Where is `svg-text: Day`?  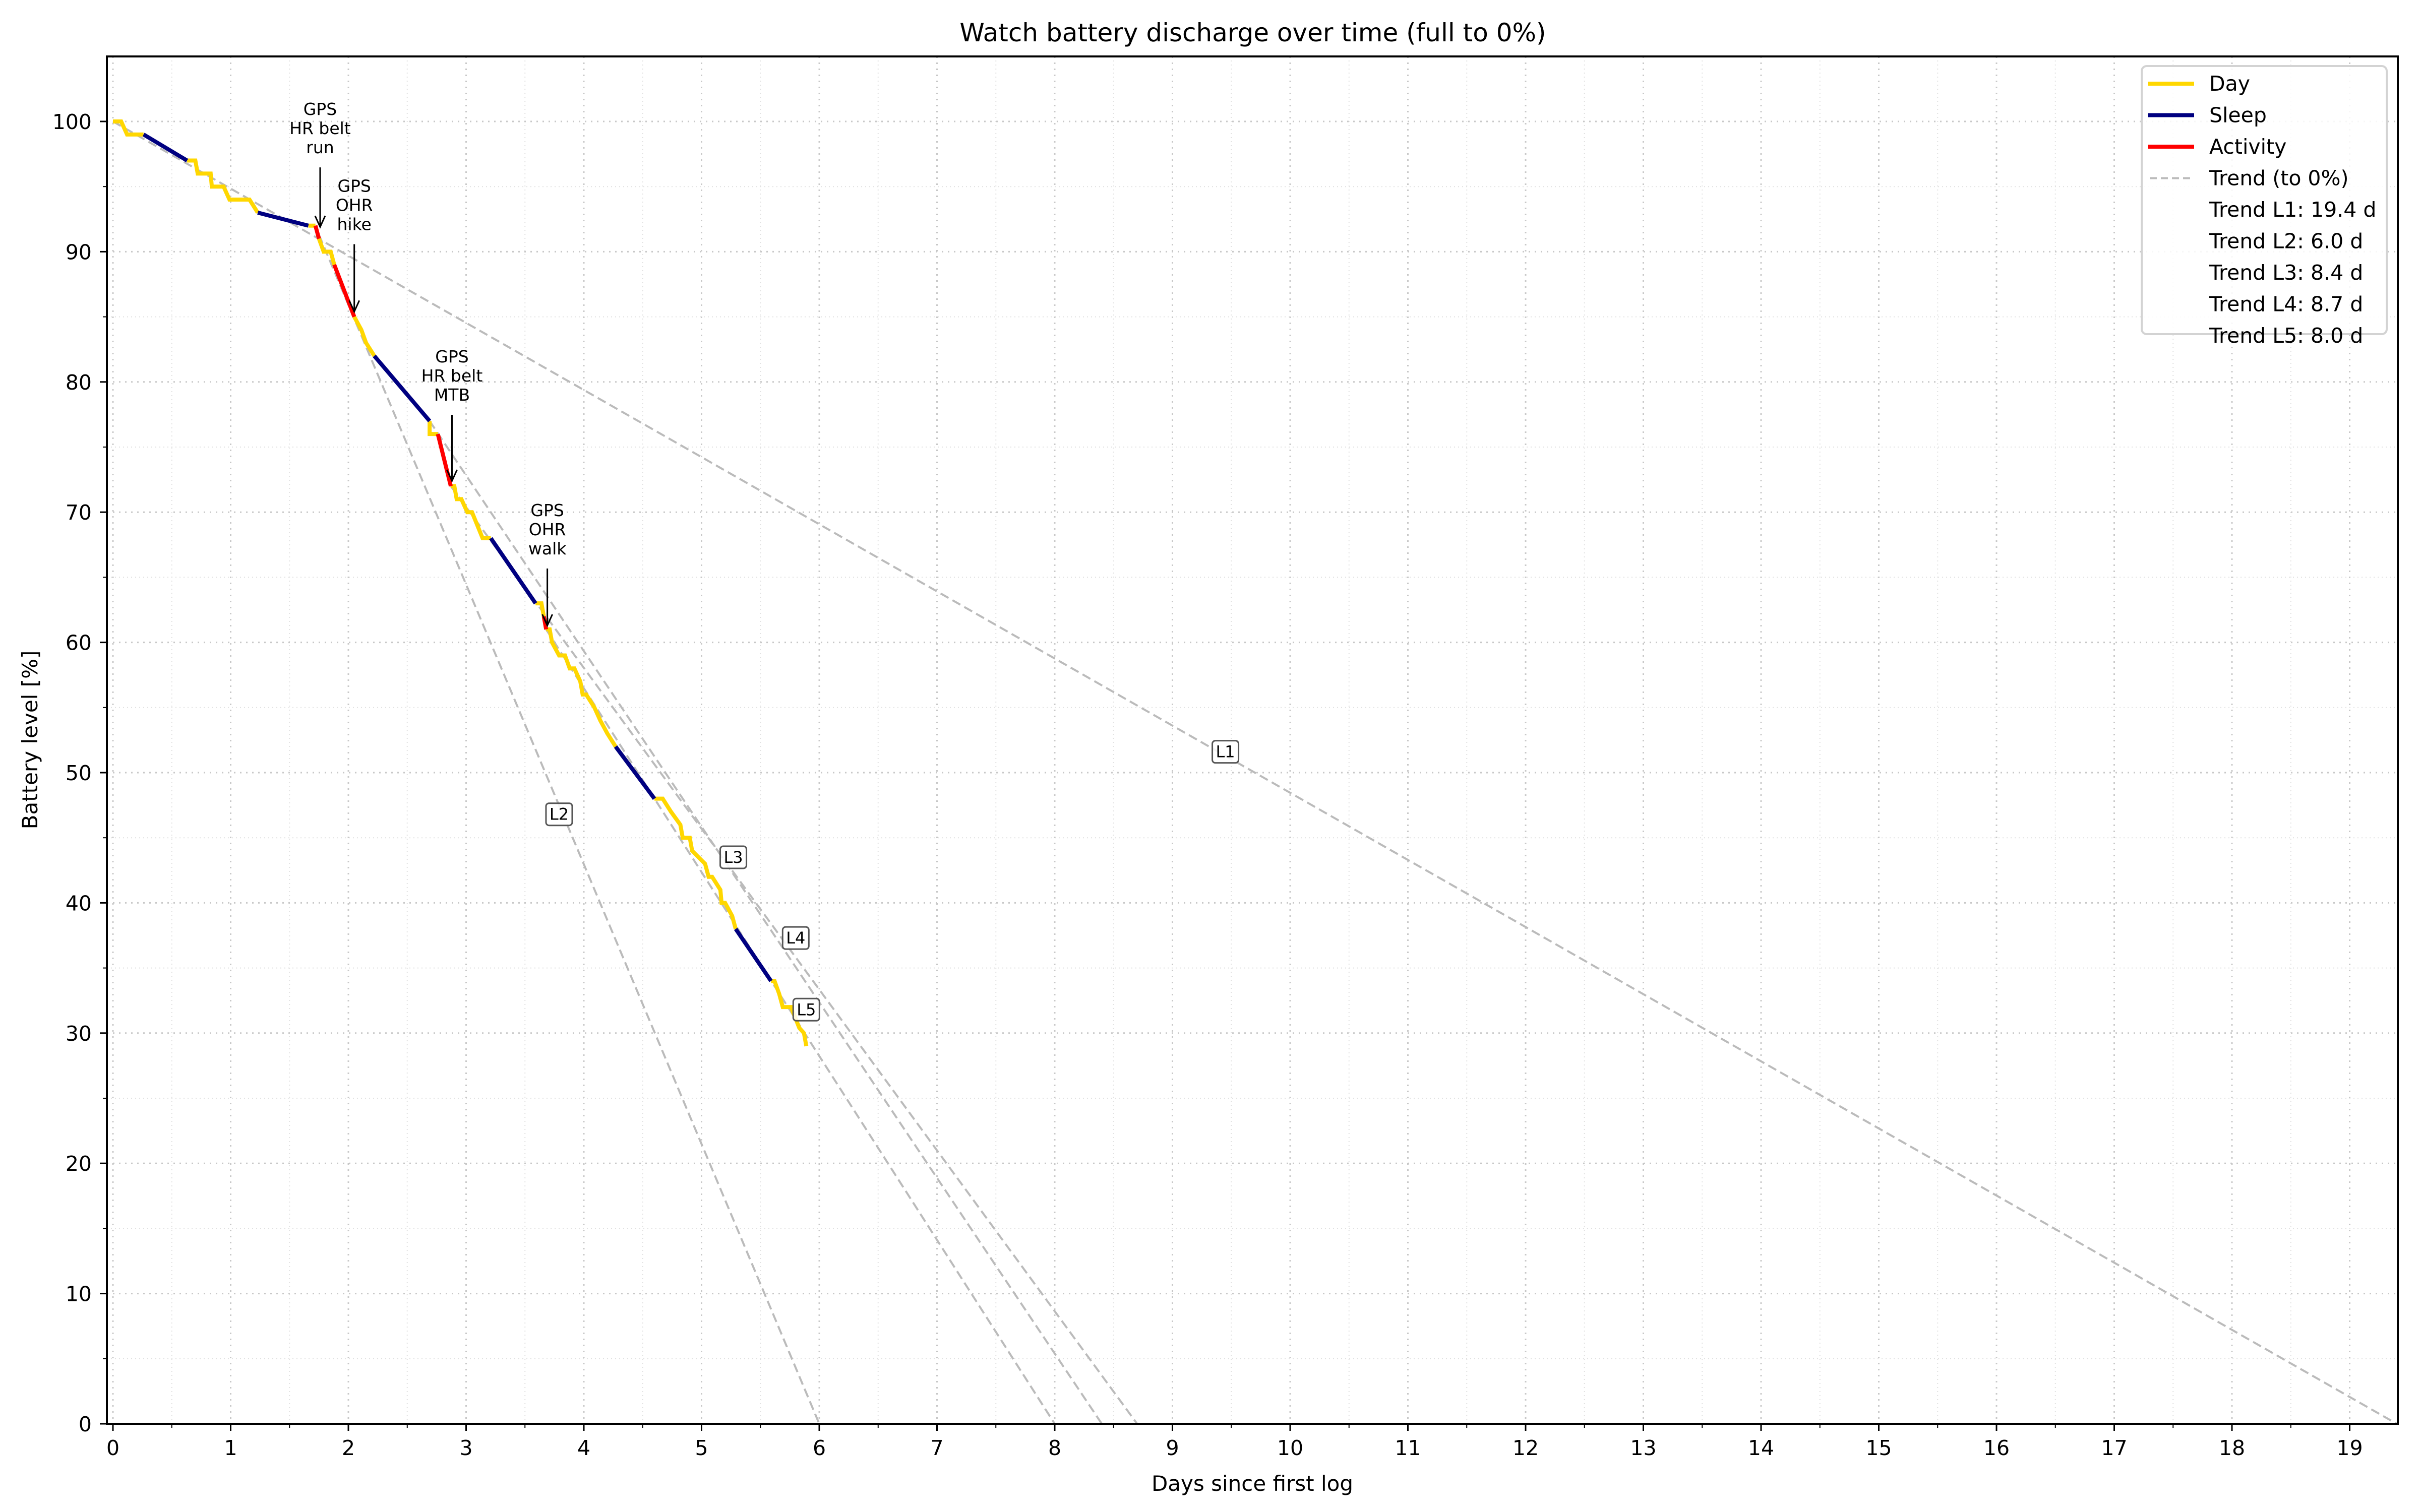
svg-text: Day is located at coordinates (2229, 84).